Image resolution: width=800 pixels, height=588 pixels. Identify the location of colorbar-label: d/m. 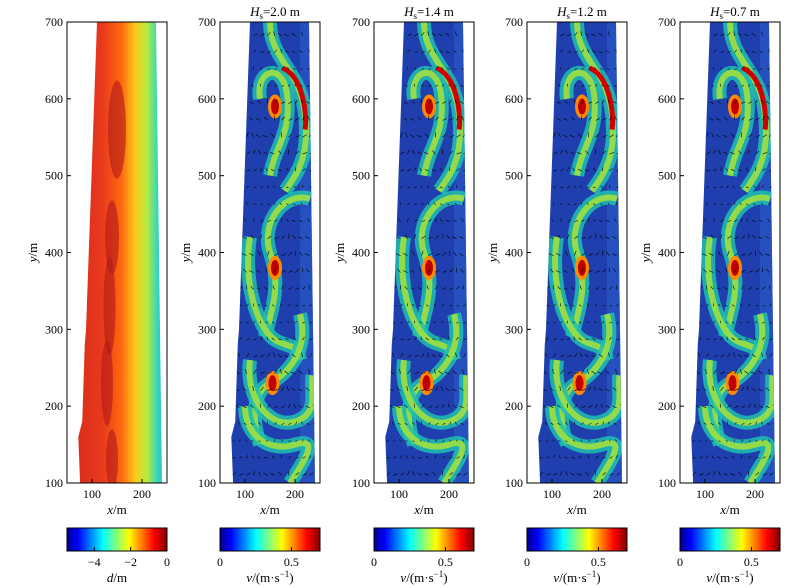
(117, 577).